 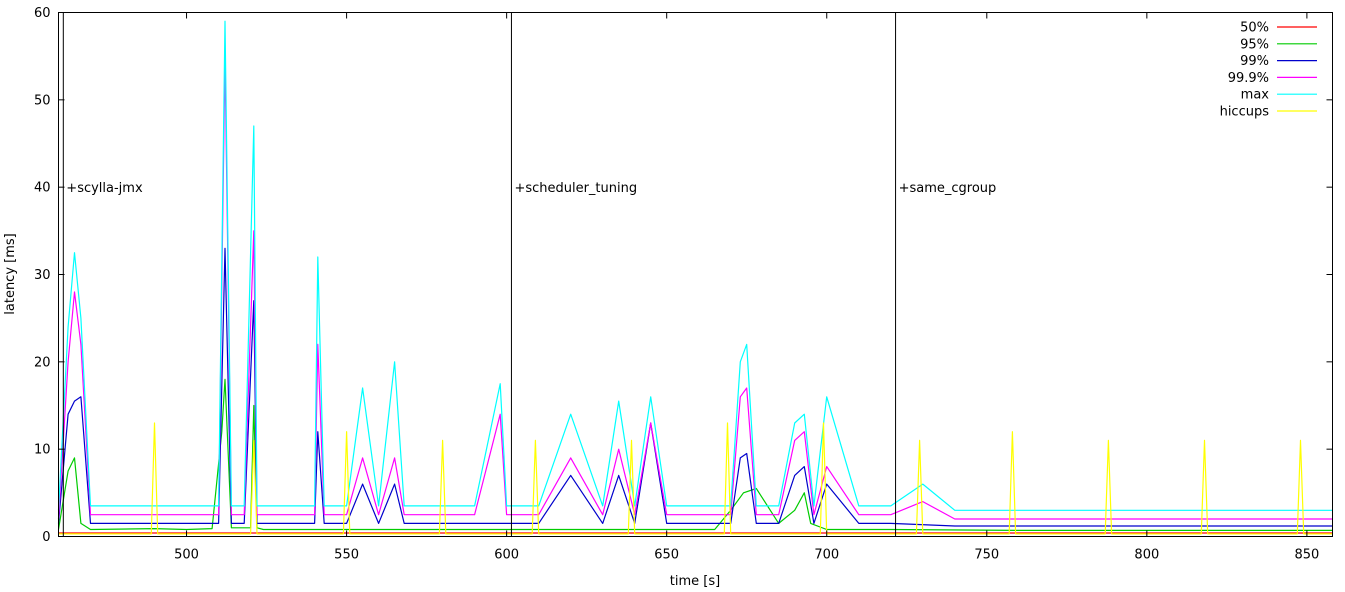 I want to click on x-tick-label-2: 600, so click(x=506, y=555).